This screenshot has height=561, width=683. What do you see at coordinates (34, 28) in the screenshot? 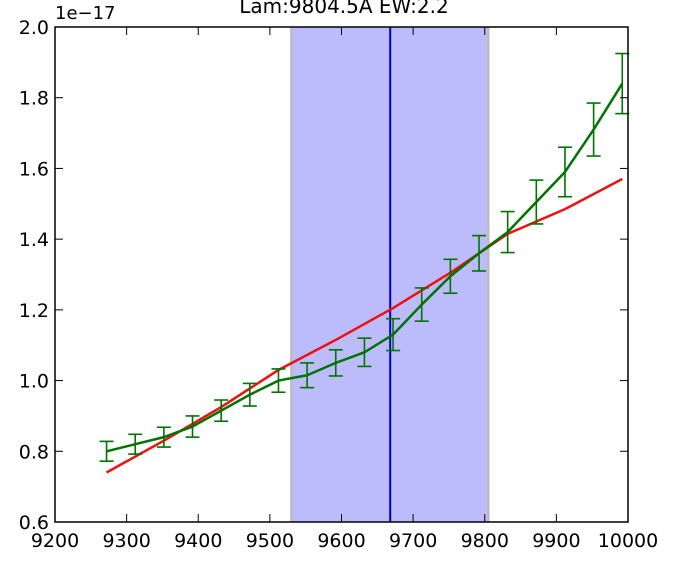
I see `y-tick-label: 2.0` at bounding box center [34, 28].